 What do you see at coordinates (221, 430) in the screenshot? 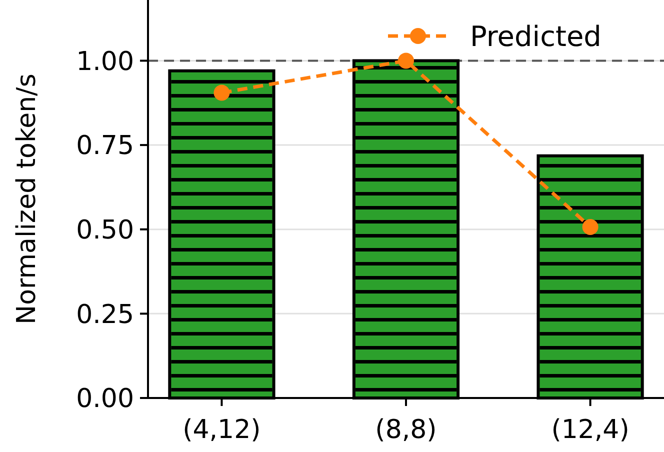
I see `x-tick-label: (4,12)` at bounding box center [221, 430].